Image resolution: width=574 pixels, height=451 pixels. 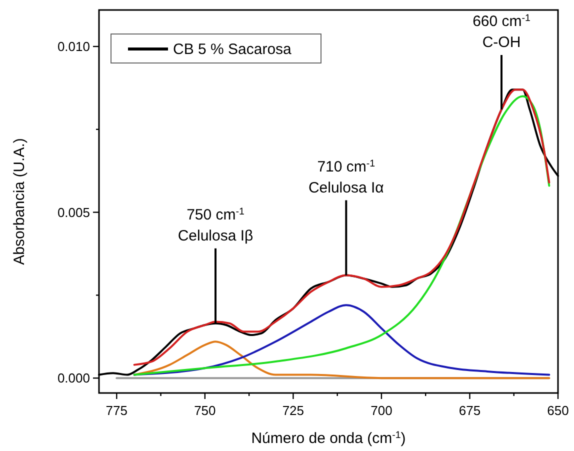 I want to click on y-axis-title: Absorbancia (U.A.), so click(x=19, y=201).